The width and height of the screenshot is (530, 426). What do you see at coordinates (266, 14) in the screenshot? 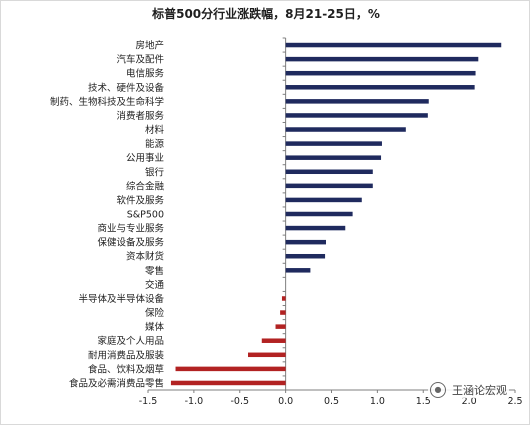
I see `chart-title: 标普500分行业涨跌幅，8月21-25日，%` at bounding box center [266, 14].